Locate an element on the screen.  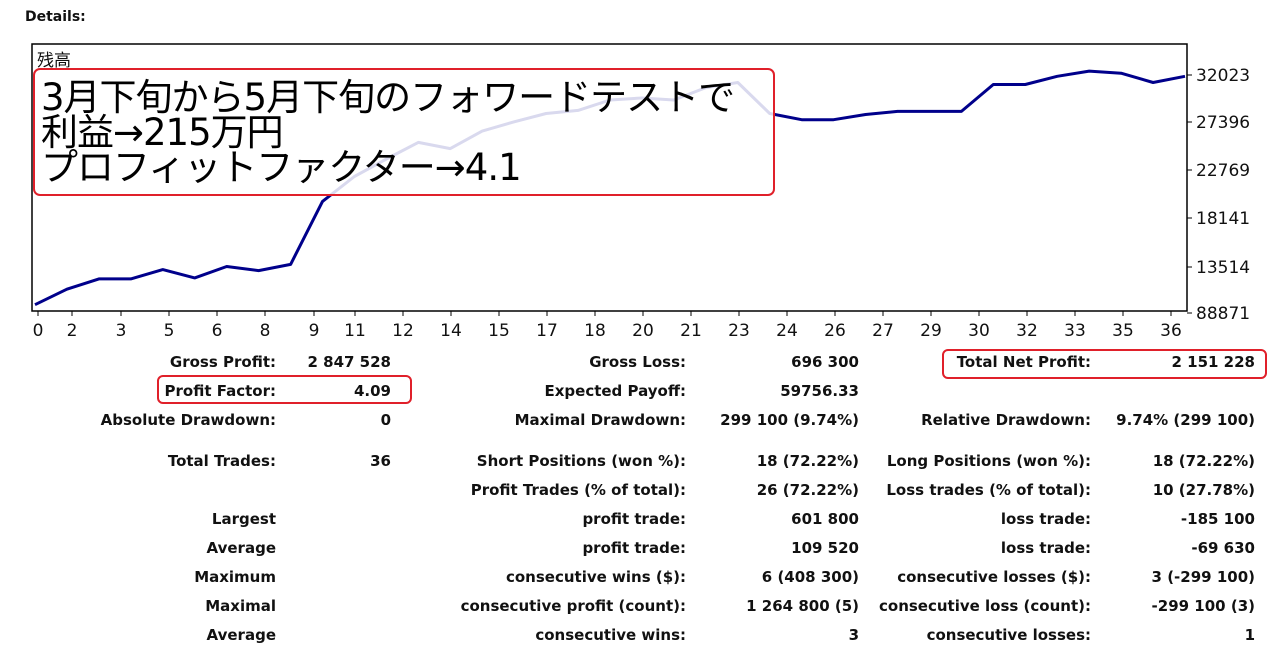
maximal-consec-profit-label: consecutive profit (count): is located at coordinates (573, 606).